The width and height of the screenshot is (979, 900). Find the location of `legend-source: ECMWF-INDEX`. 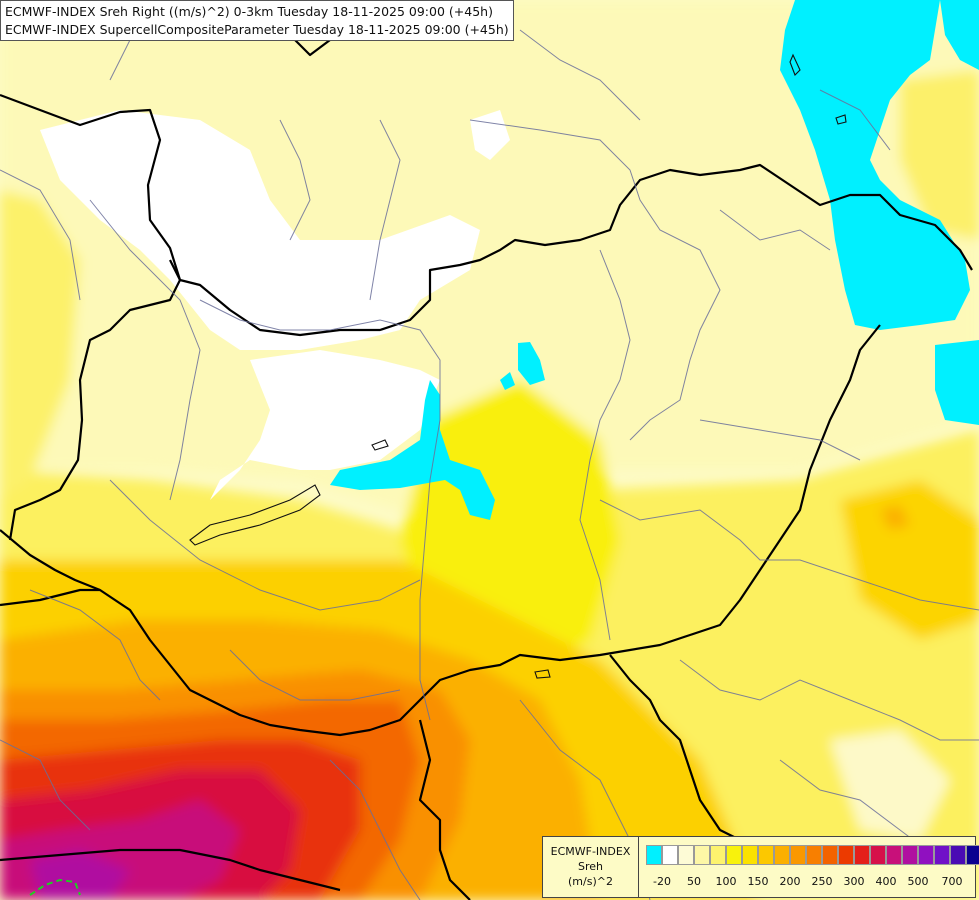

legend-source: ECMWF-INDEX is located at coordinates (590, 851).